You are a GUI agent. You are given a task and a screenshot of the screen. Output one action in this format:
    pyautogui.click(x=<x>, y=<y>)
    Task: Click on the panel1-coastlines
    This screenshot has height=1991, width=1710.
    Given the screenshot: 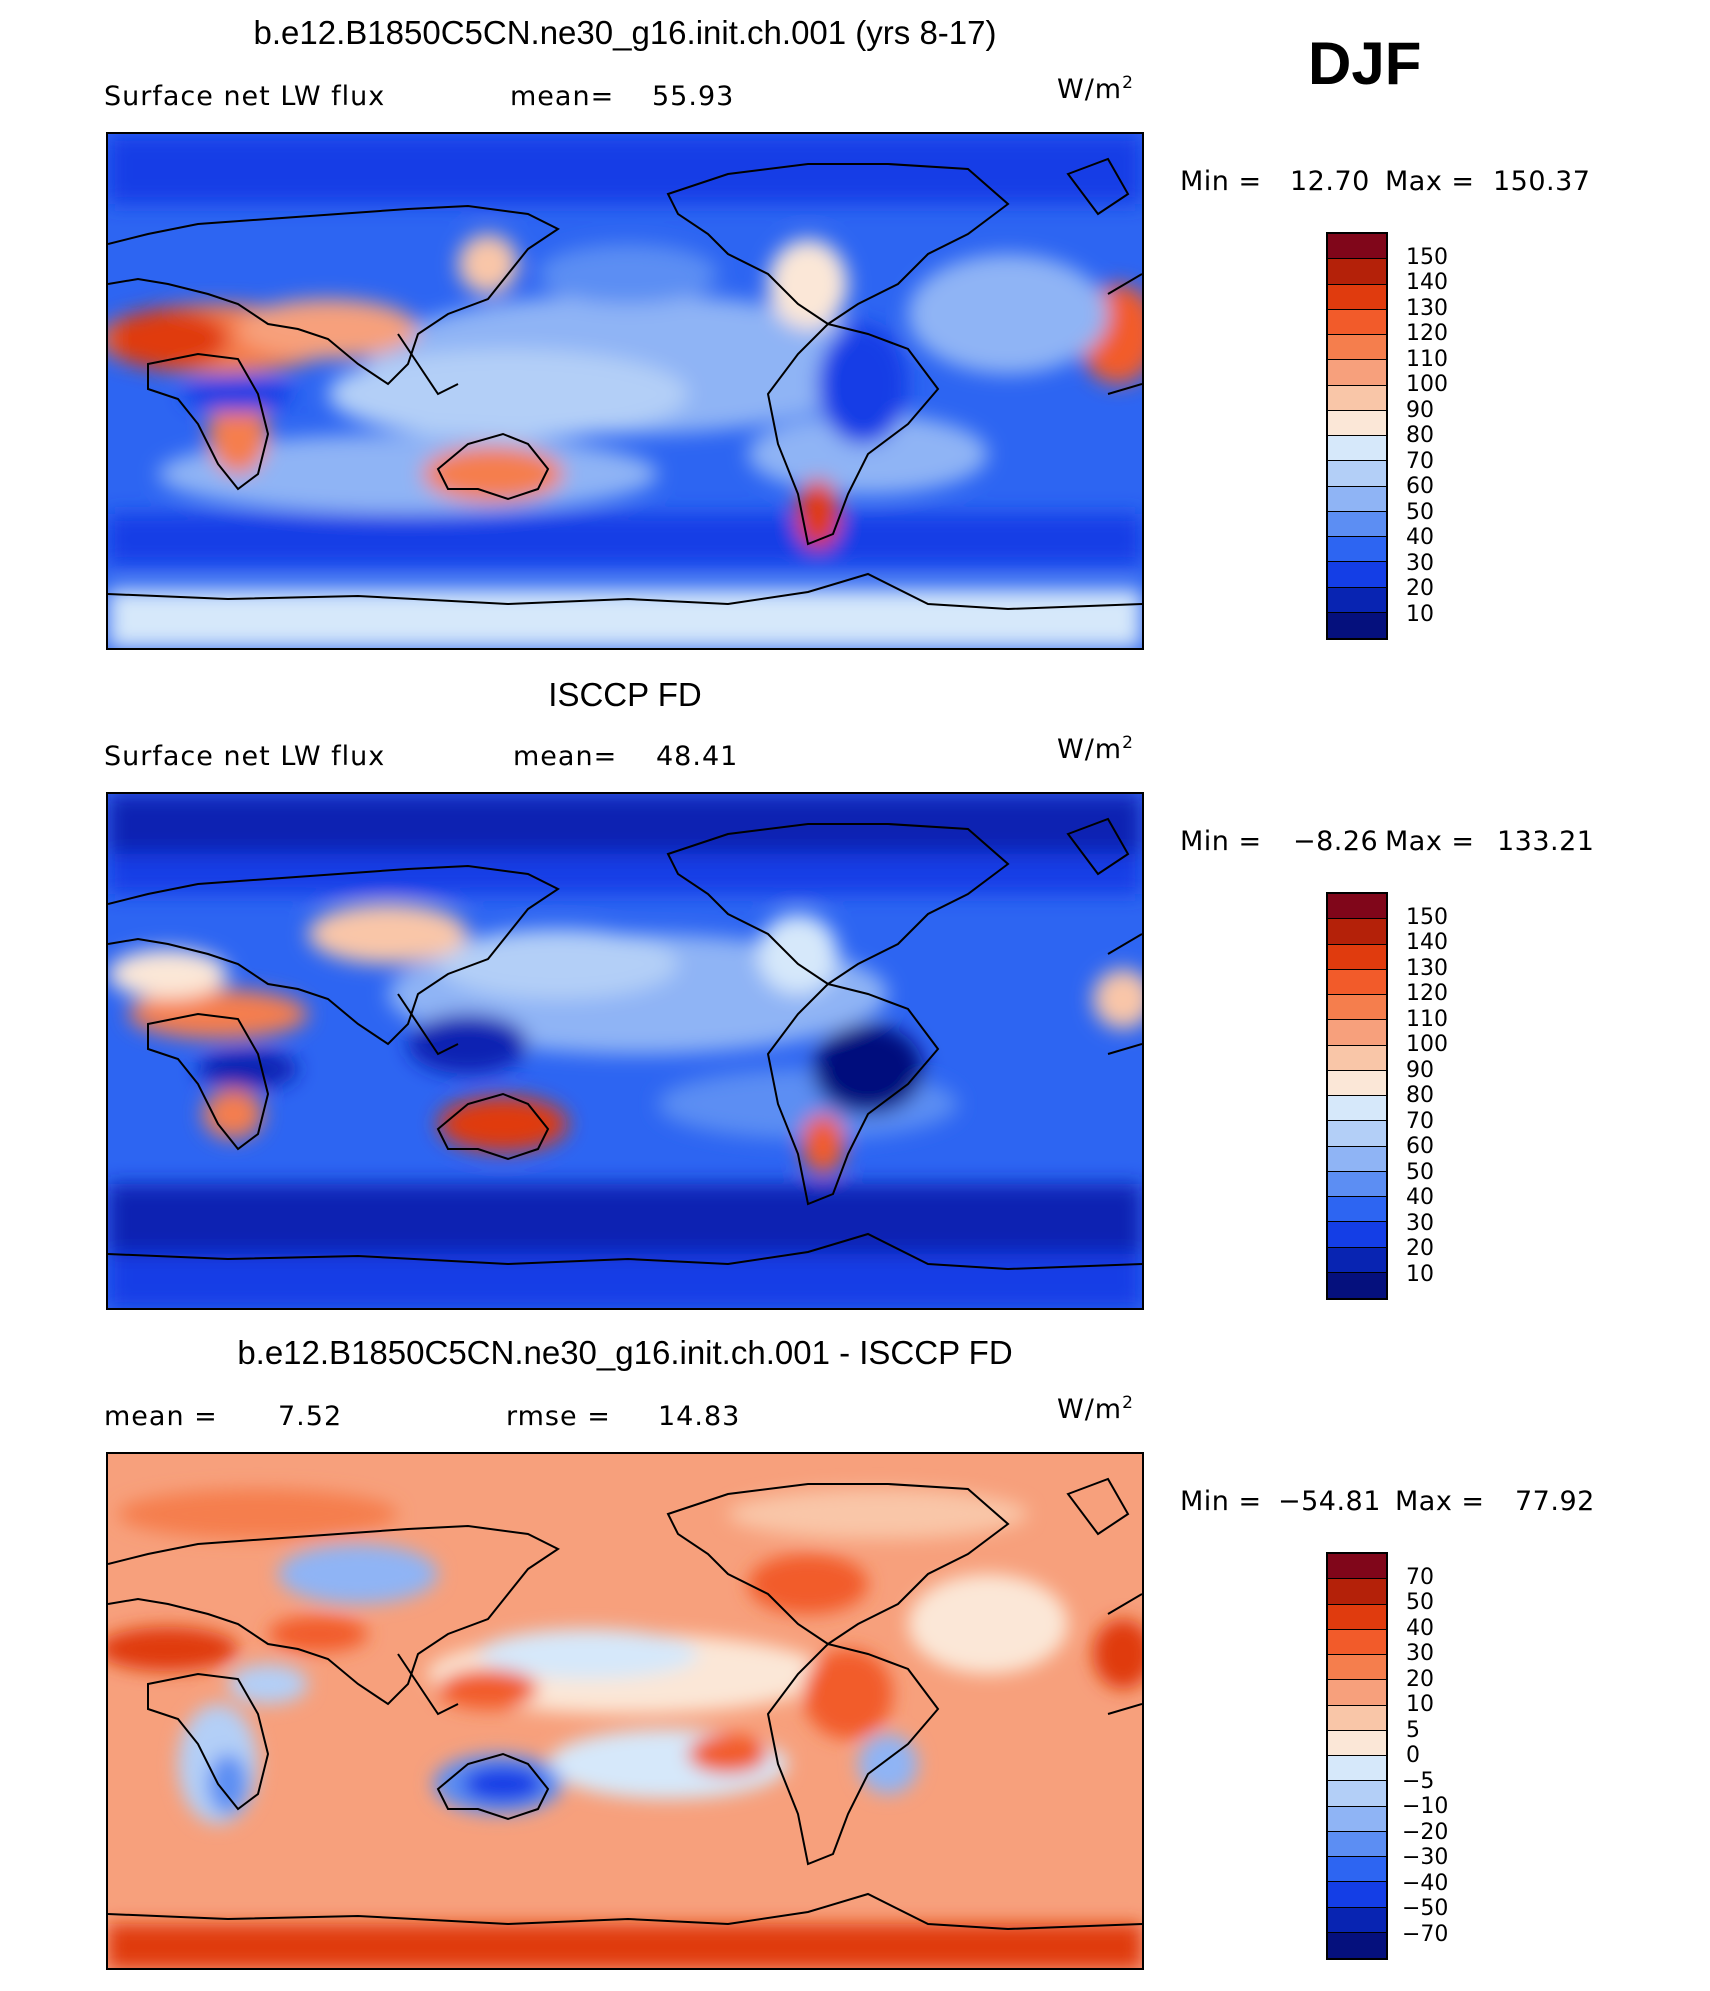 What is the action you would take?
    pyautogui.click(x=625, y=384)
    